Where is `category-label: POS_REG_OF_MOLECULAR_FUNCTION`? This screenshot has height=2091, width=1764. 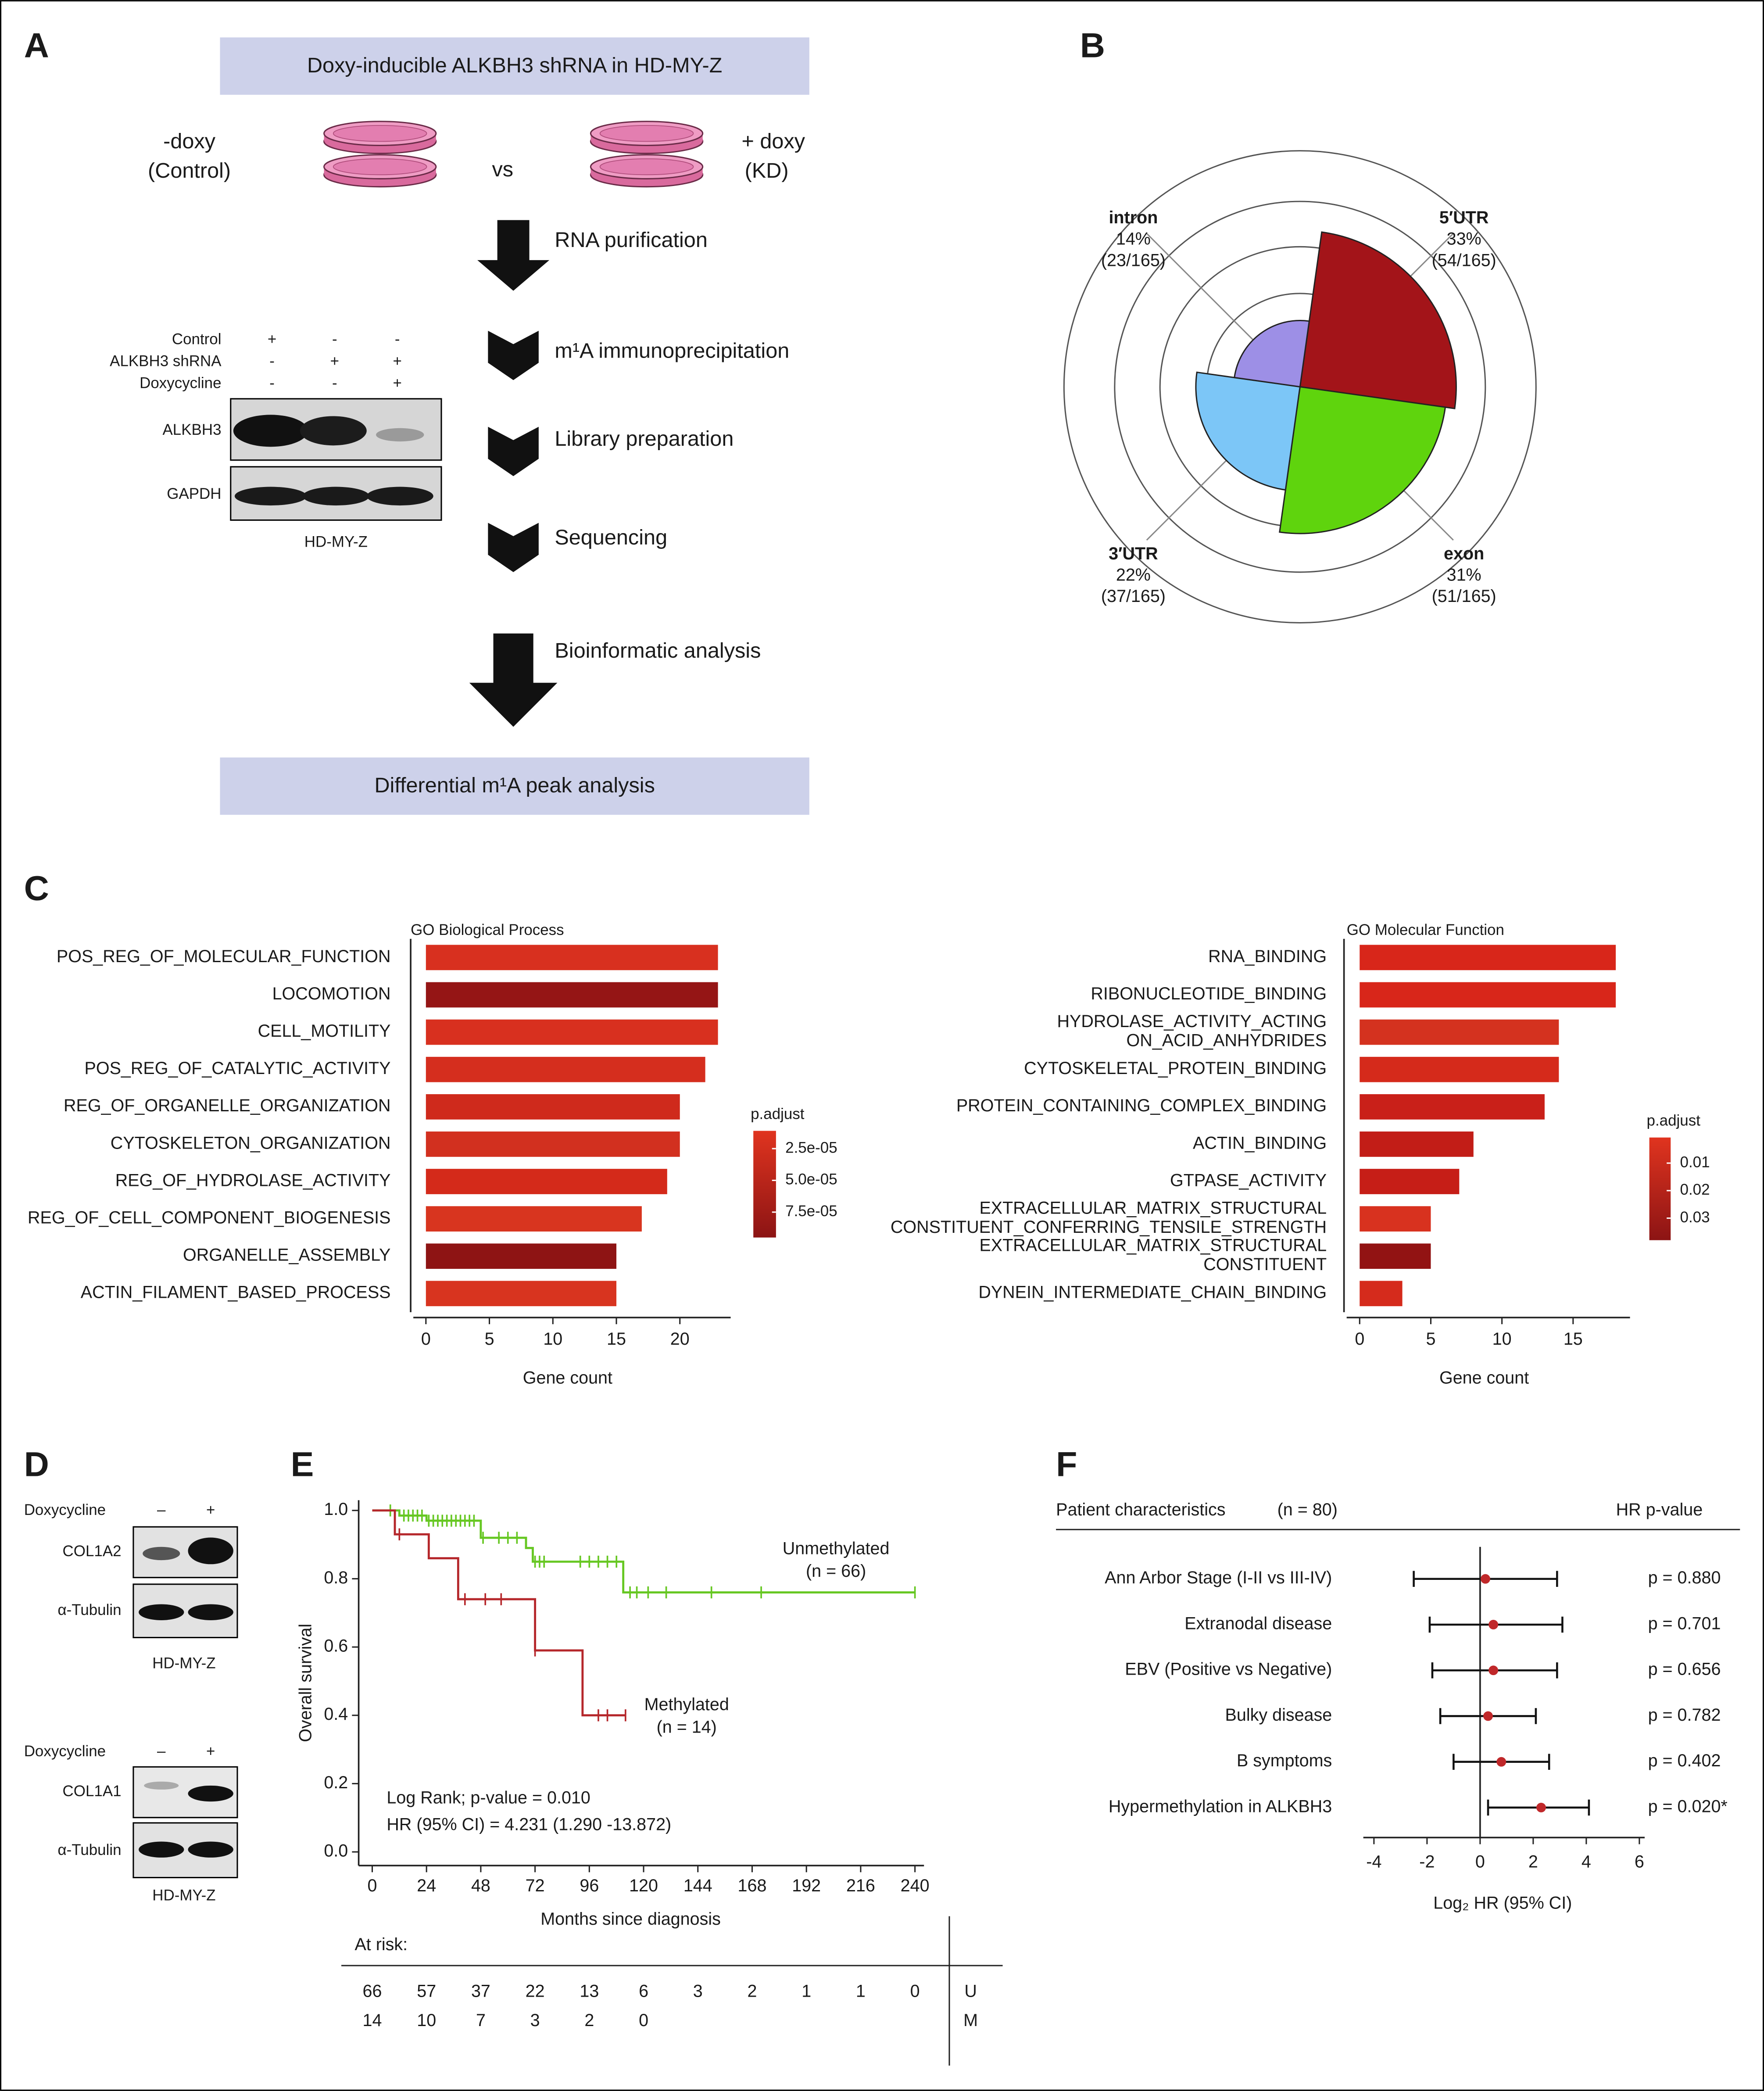 category-label: POS_REG_OF_MOLECULAR_FUNCTION is located at coordinates (224, 956).